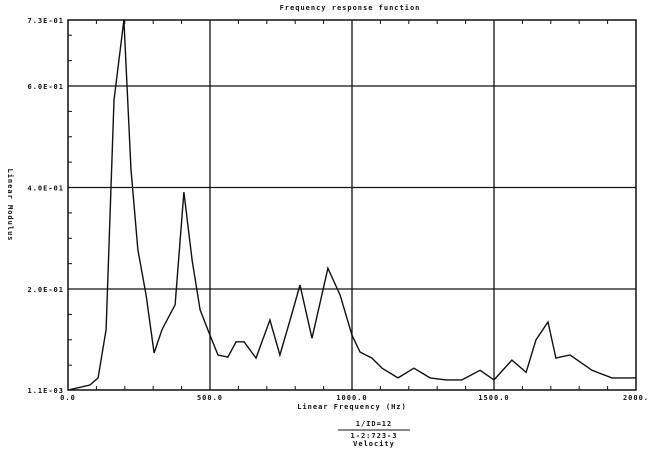 This screenshot has height=450, width=650. Describe the element at coordinates (45, 87) in the screenshot. I see `y-tick-label: 6.0E-01` at that location.